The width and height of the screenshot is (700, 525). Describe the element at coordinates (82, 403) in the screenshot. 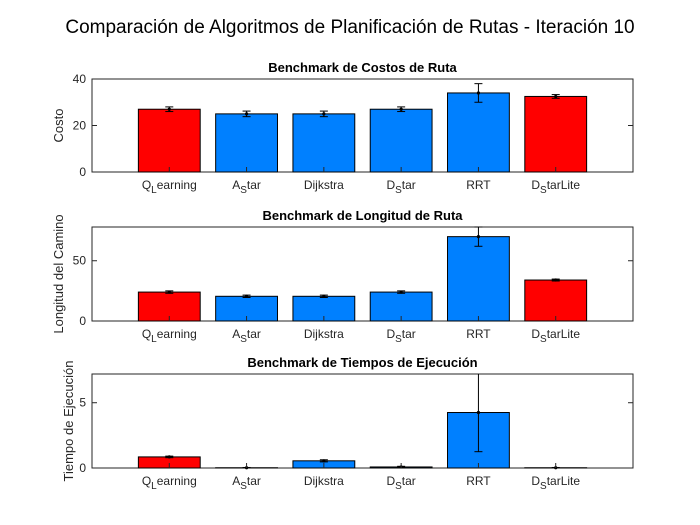

I see `y-tick-label: 5` at that location.